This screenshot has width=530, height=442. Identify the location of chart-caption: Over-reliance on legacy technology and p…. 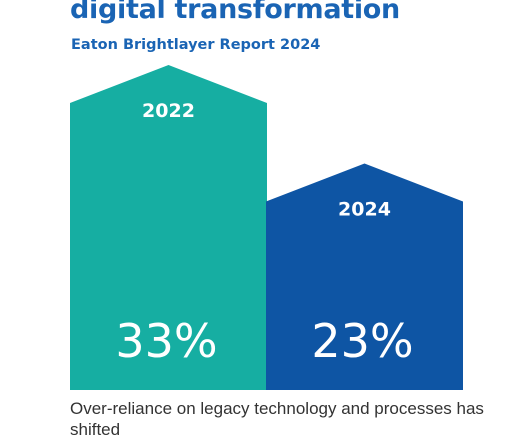
(277, 419).